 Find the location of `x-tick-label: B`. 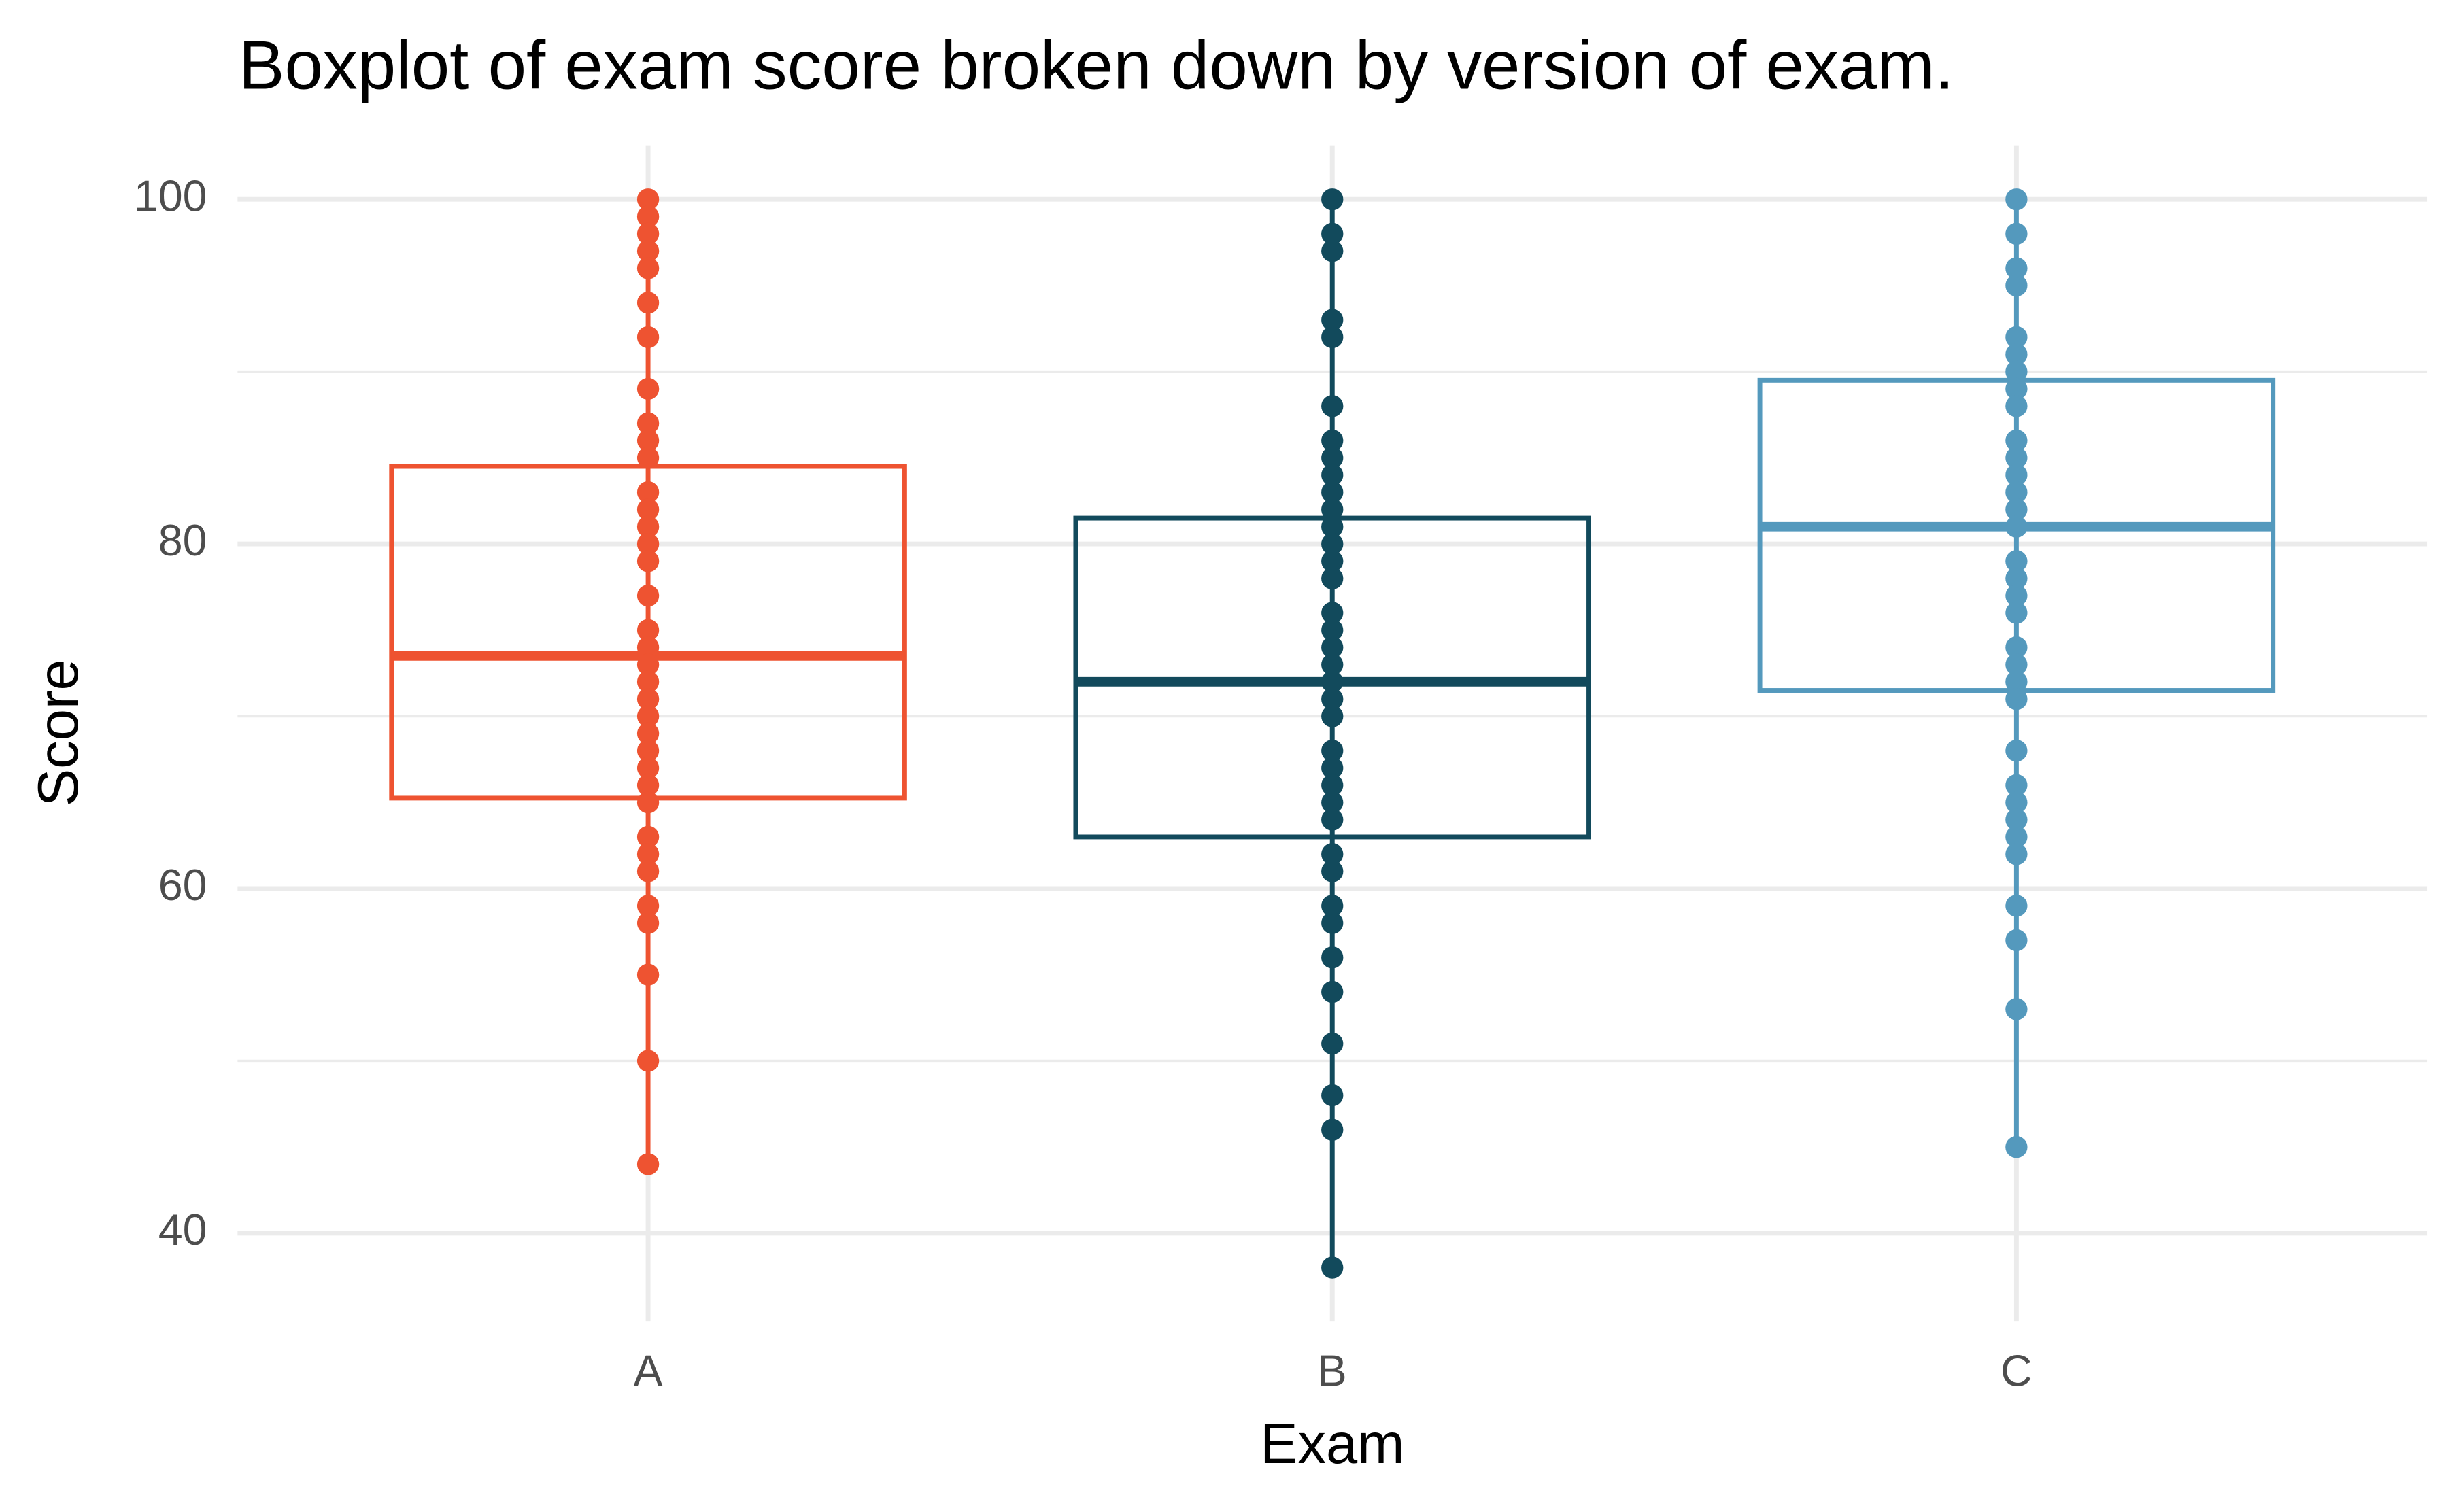

x-tick-label: B is located at coordinates (1333, 1371).